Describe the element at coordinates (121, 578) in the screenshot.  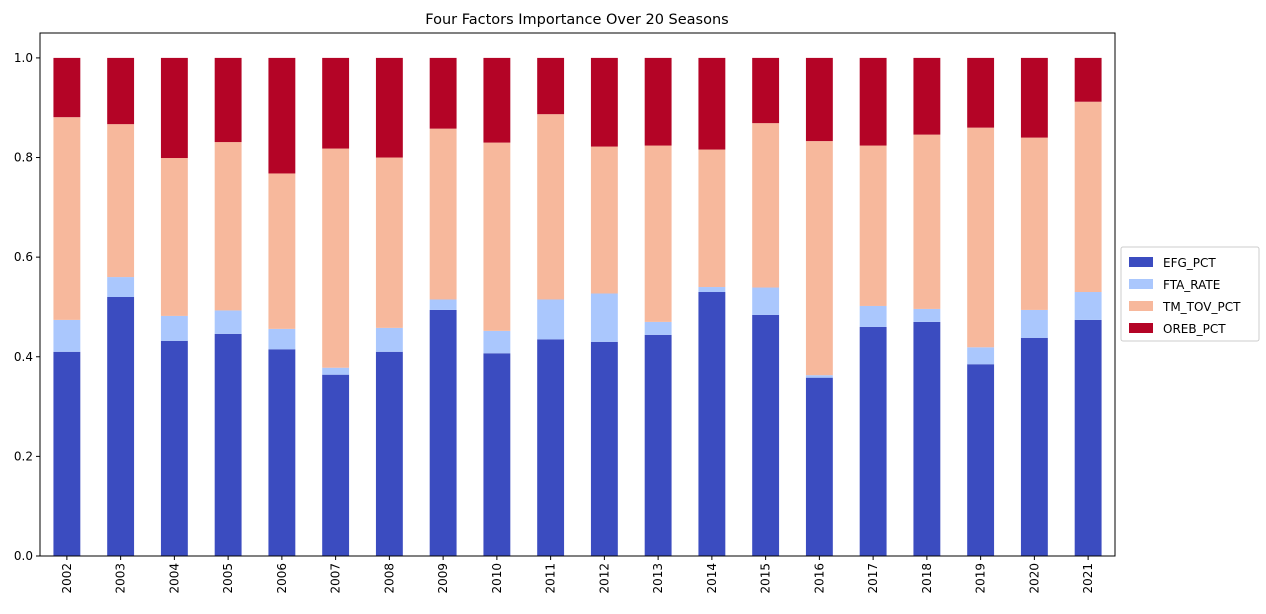
I see `x-tick-label: 2003` at that location.